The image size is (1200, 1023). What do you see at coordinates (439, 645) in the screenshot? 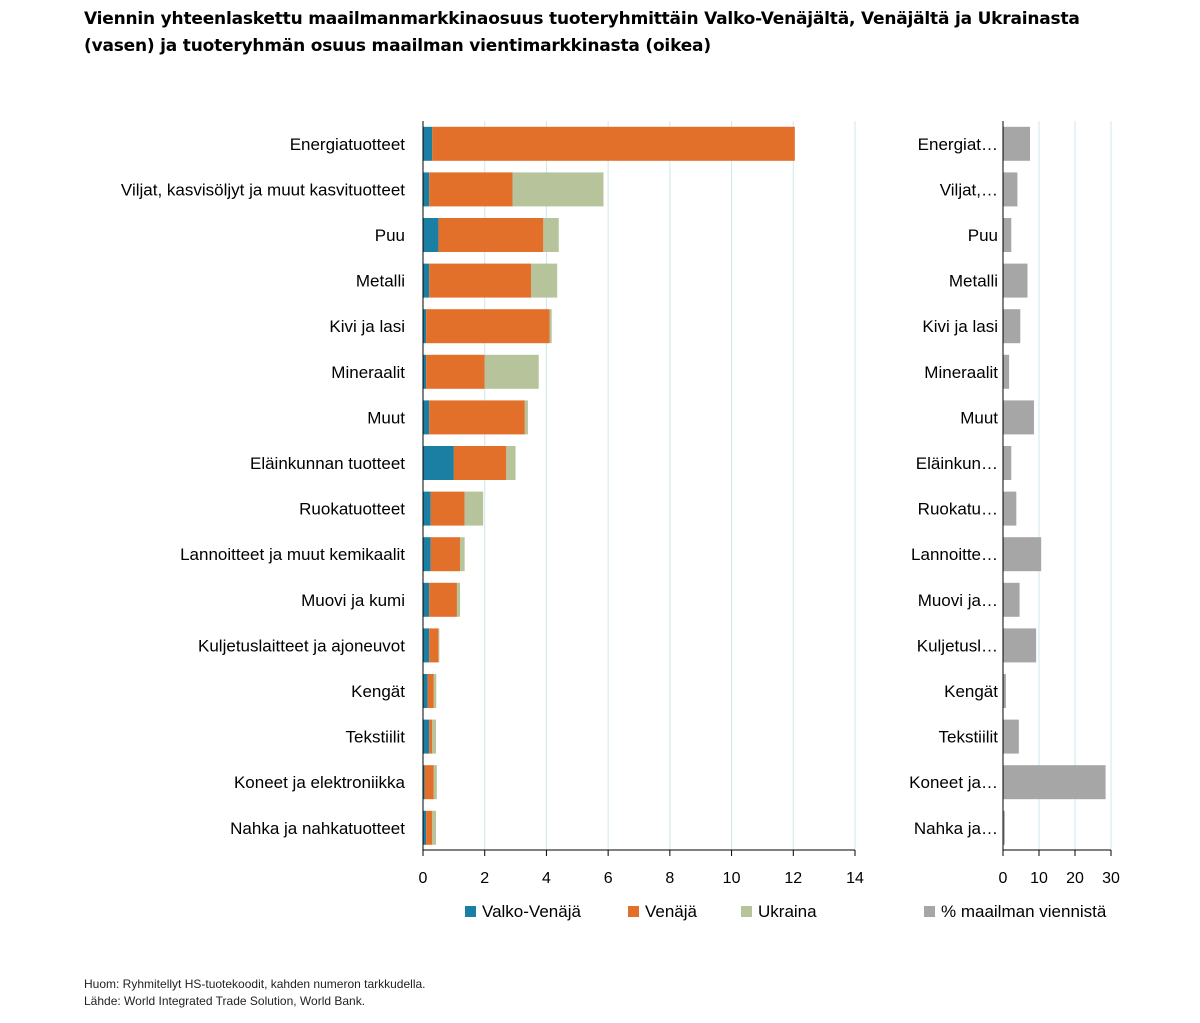
I see `bar-ukraina-kuljetuslaitteet-ja-ajoneuvot` at bounding box center [439, 645].